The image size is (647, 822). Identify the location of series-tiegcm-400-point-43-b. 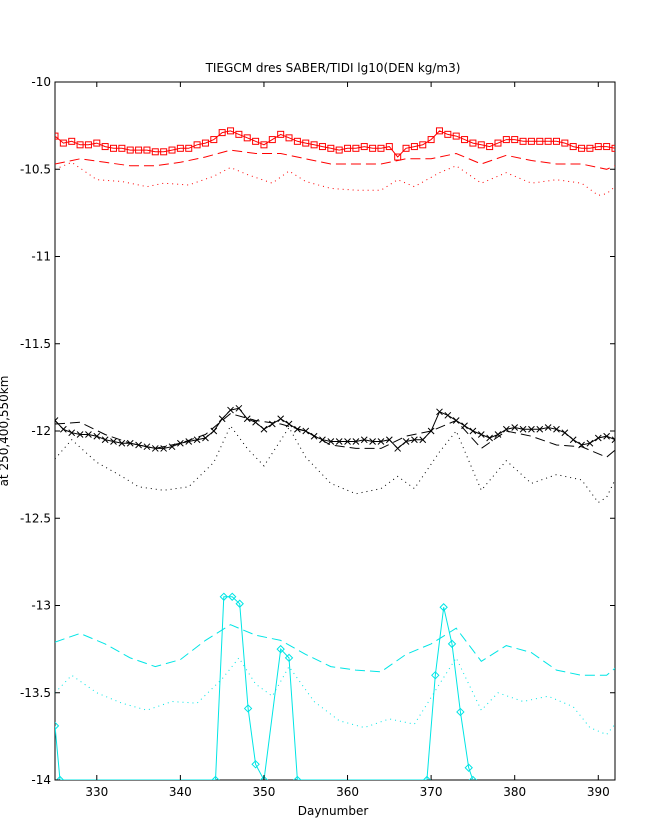
(414, 440).